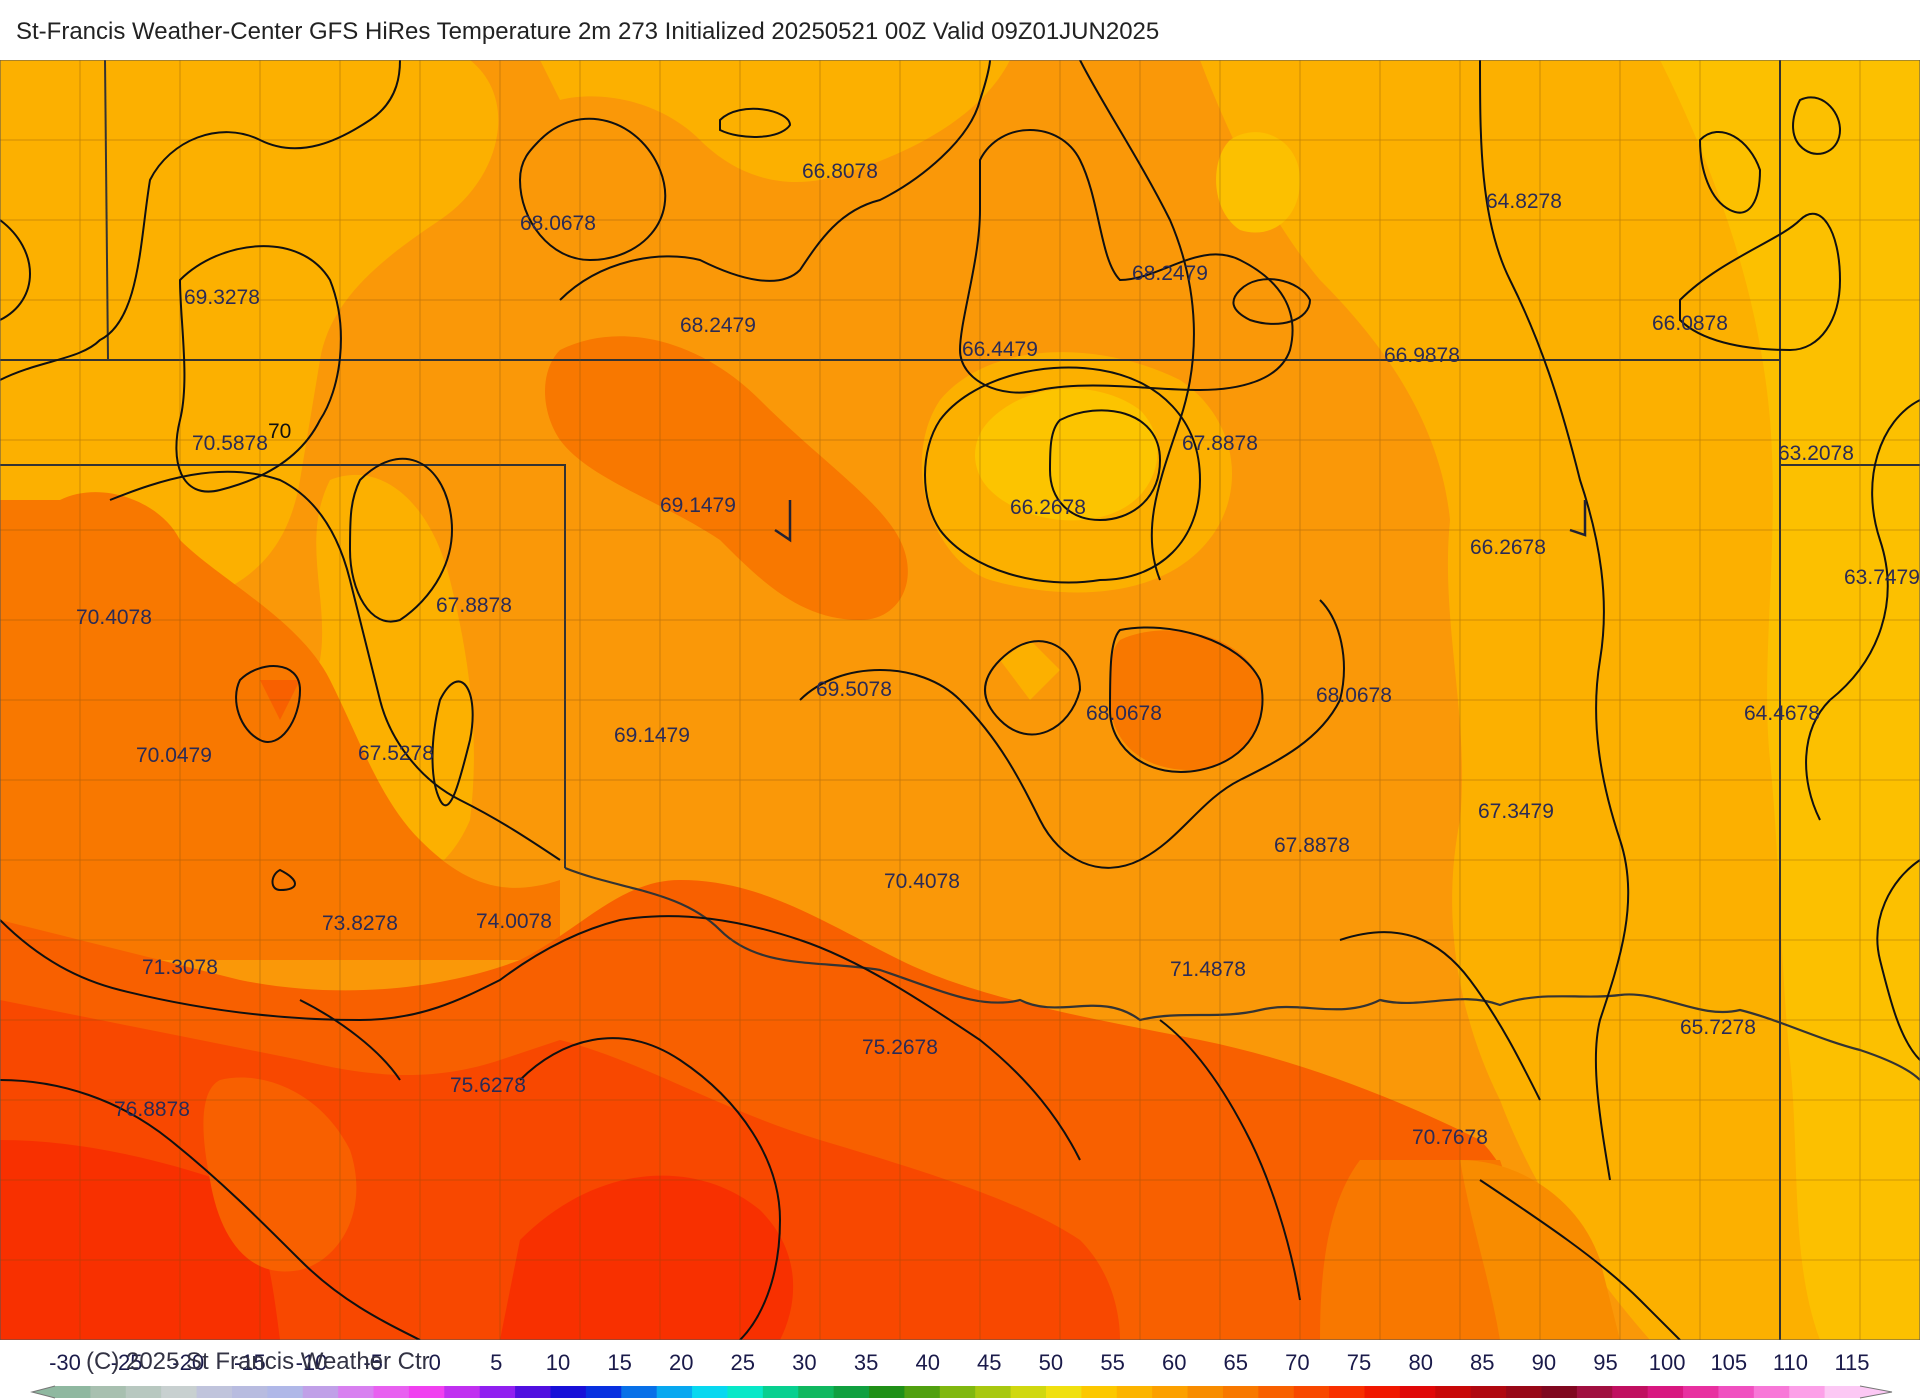  I want to click on colorbar-tick-label: 75, so click(1359, 1362).